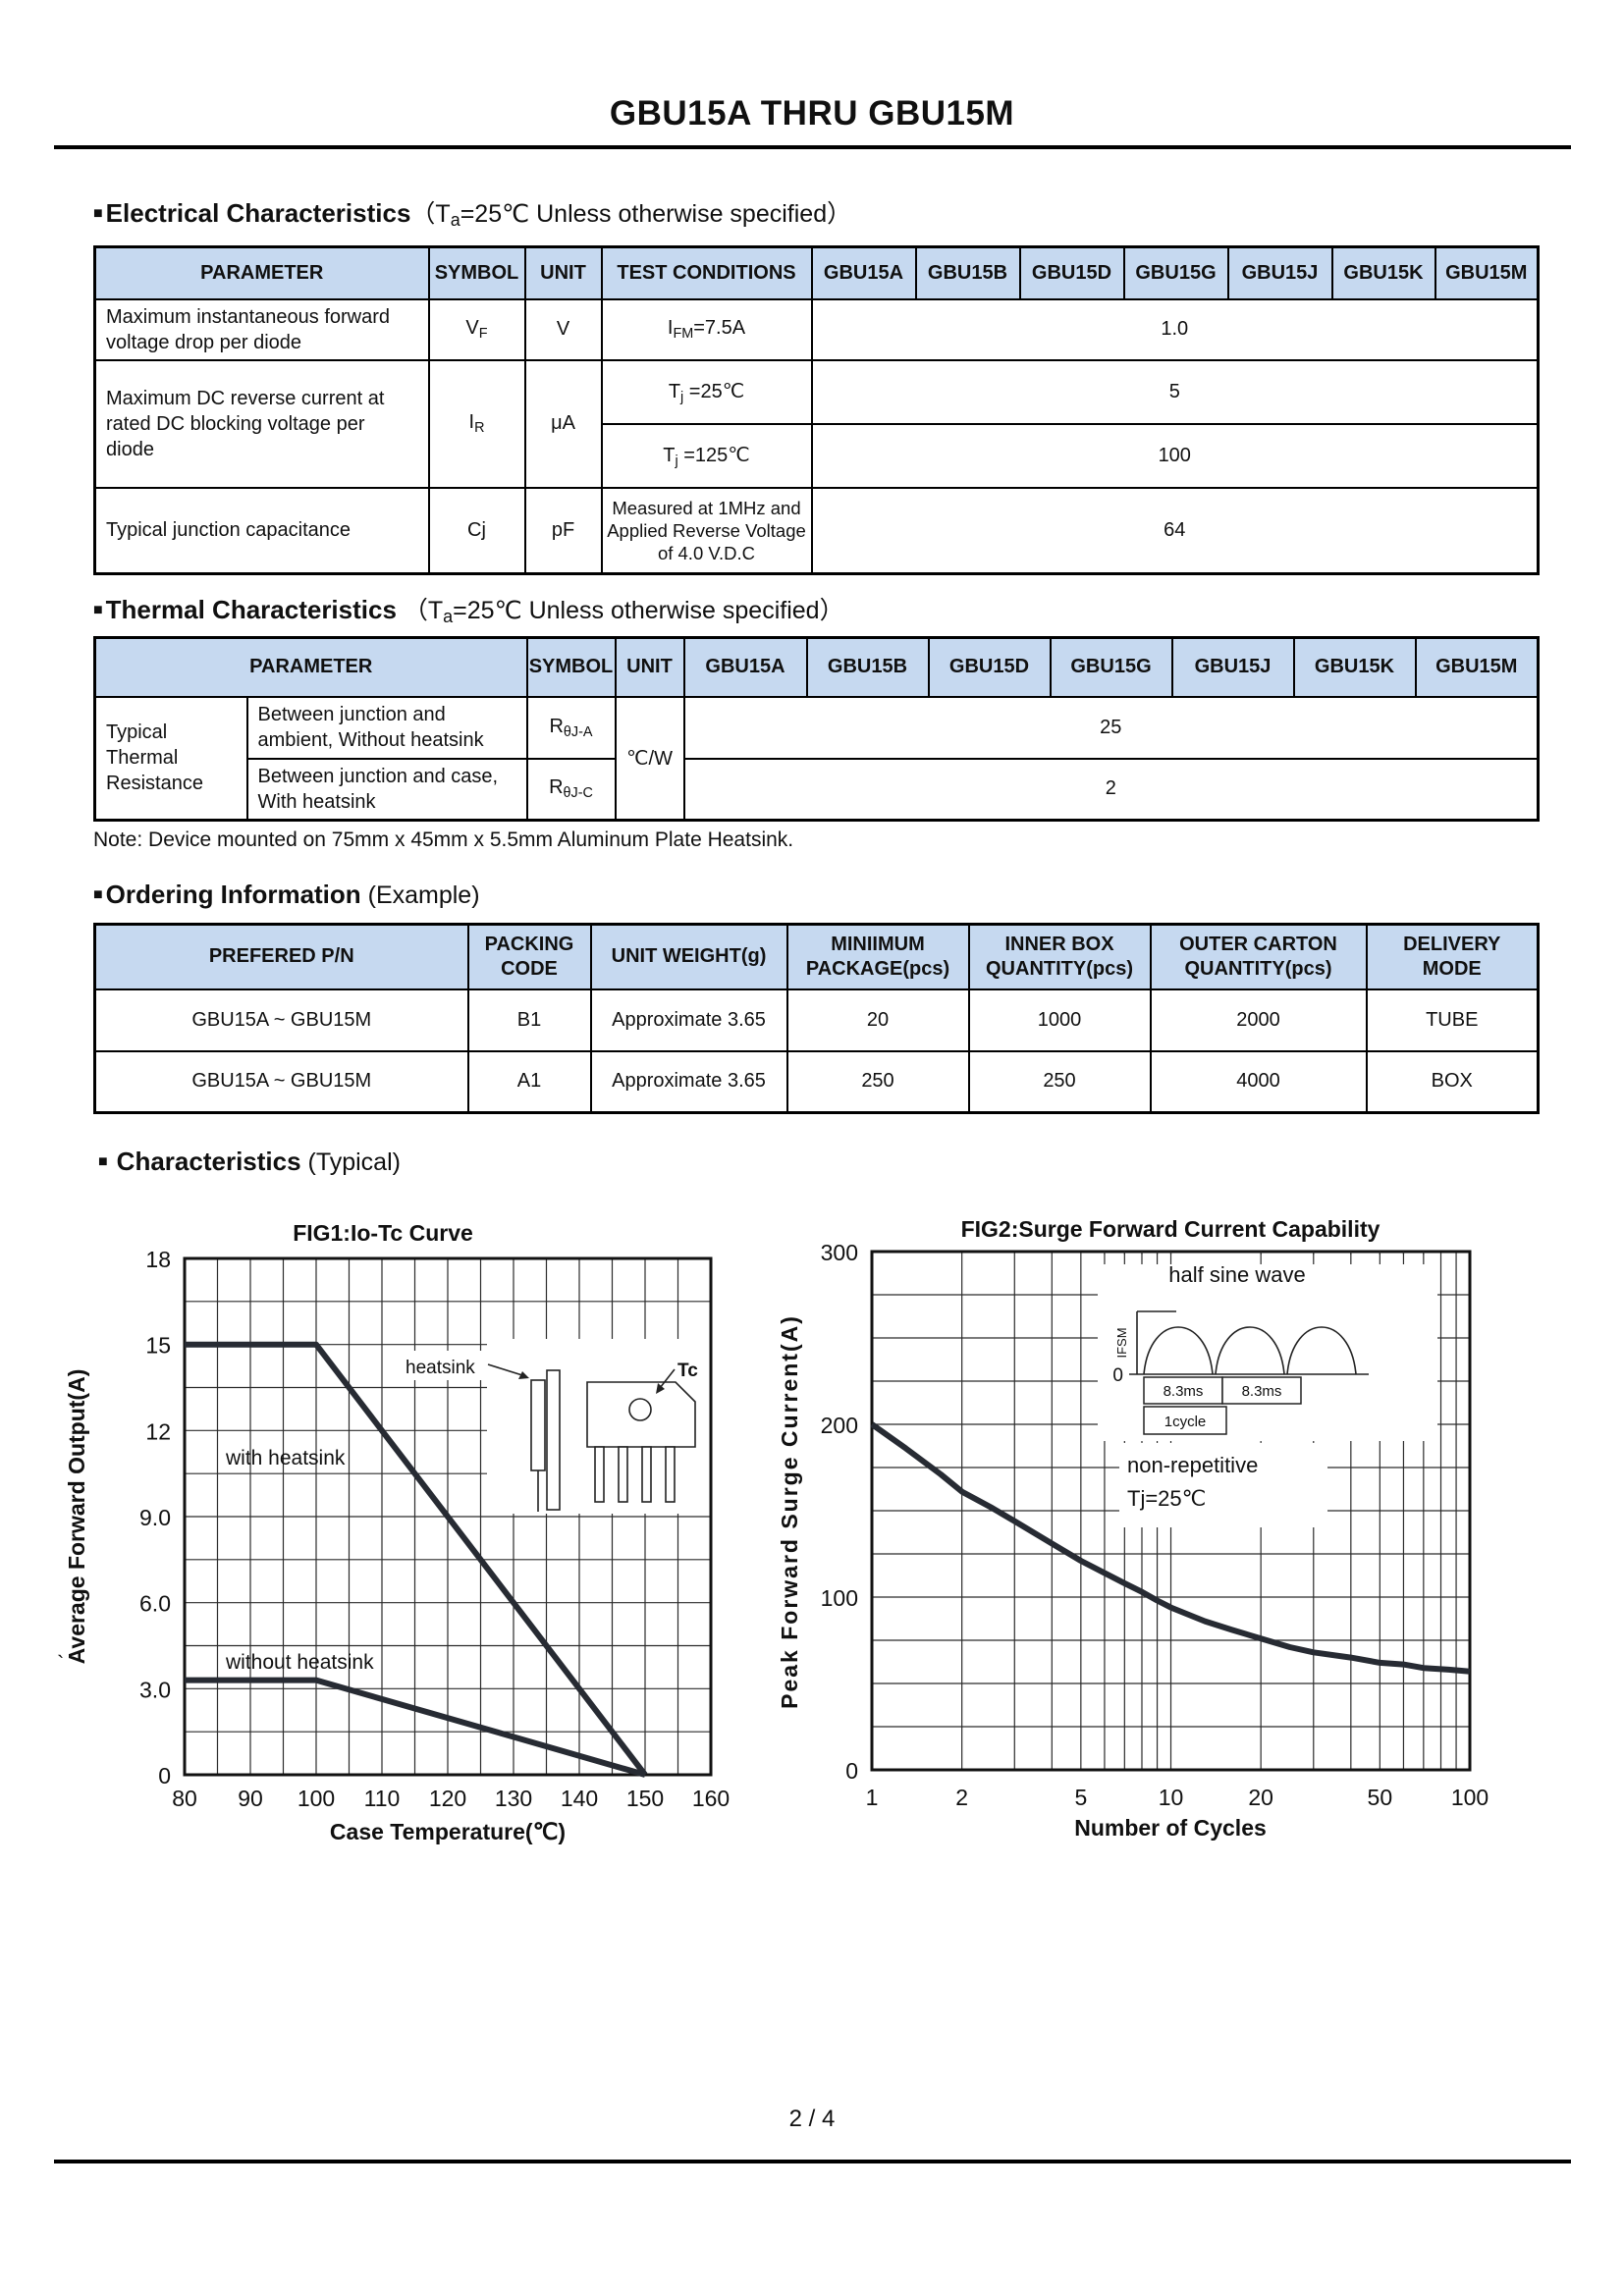 This screenshot has width=1624, height=2296. Describe the element at coordinates (1080, 1798) in the screenshot. I see `svg-text: 5` at that location.